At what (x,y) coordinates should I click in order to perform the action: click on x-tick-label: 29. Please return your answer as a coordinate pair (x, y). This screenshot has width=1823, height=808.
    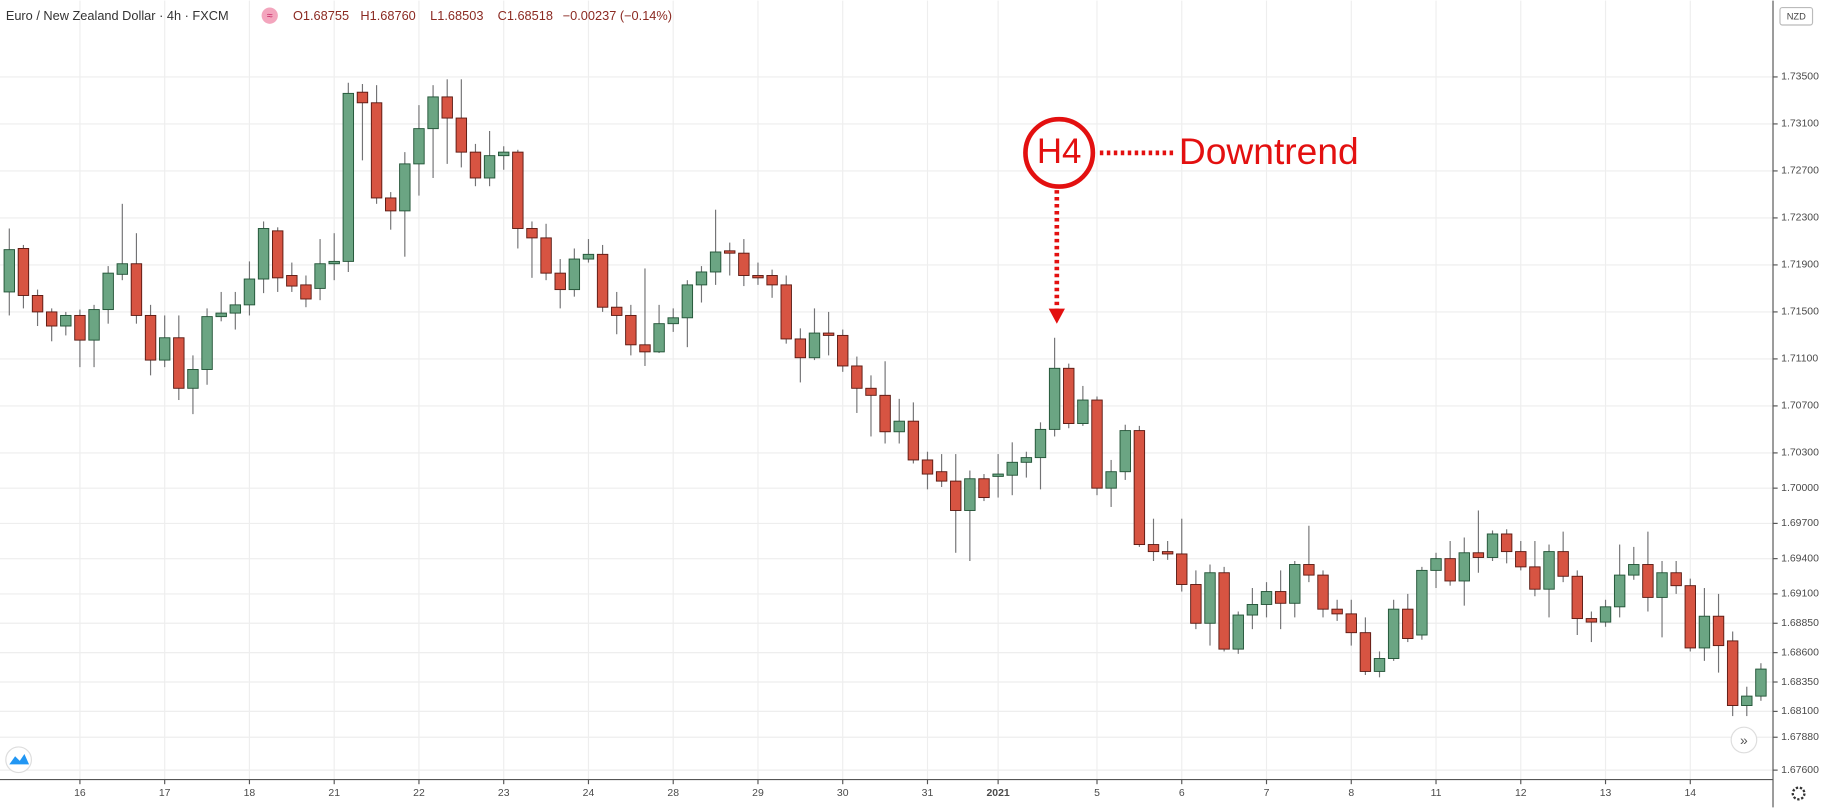
    Looking at the image, I should click on (758, 793).